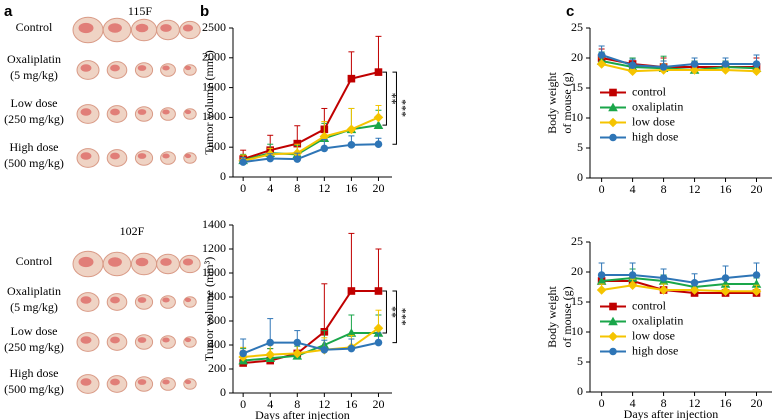  I want to click on y-tick-label: 1000, so click(214, 116).